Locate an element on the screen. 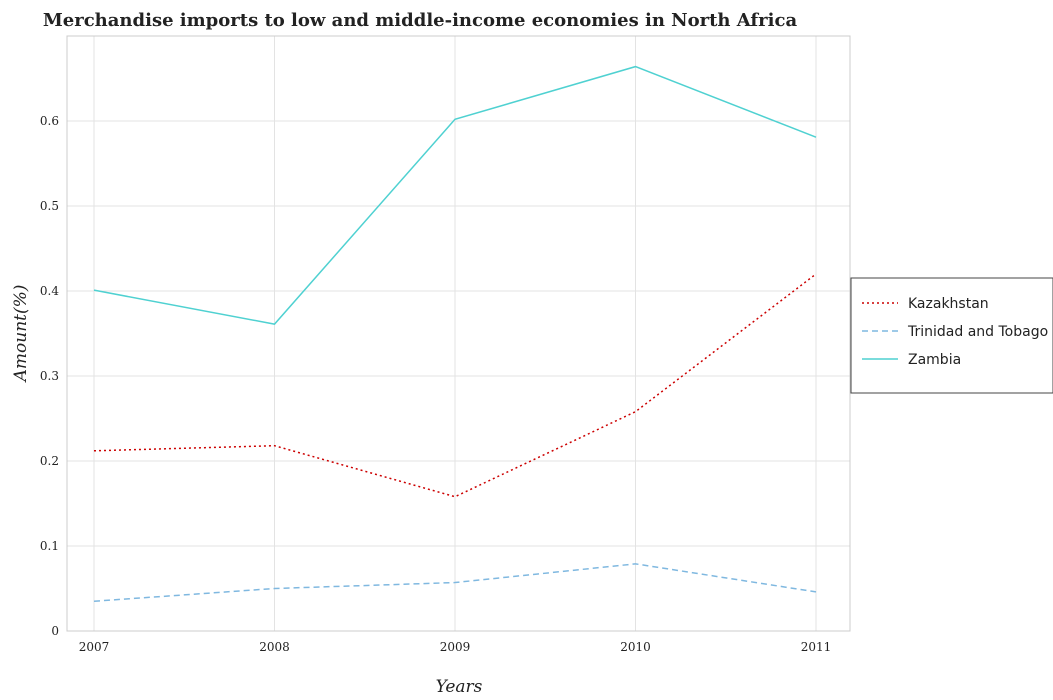 This screenshot has height=700, width=1053. x-tick-label: 2009 is located at coordinates (455, 647).